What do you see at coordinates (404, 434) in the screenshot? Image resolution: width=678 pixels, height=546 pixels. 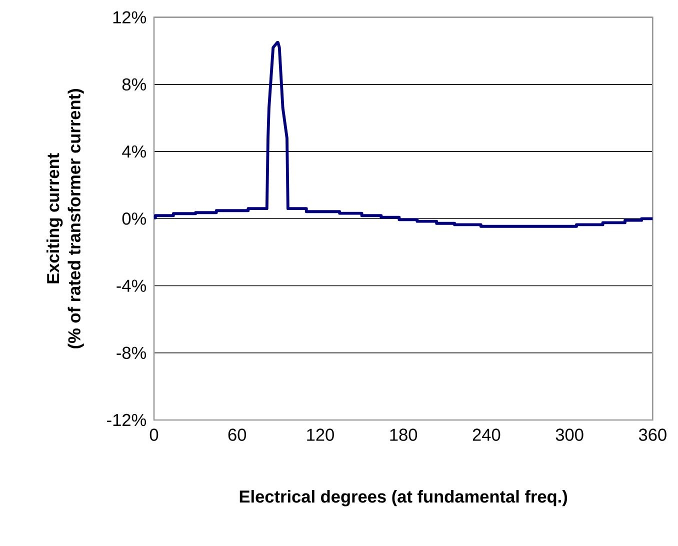 I see `x-tick-label: 180` at bounding box center [404, 434].